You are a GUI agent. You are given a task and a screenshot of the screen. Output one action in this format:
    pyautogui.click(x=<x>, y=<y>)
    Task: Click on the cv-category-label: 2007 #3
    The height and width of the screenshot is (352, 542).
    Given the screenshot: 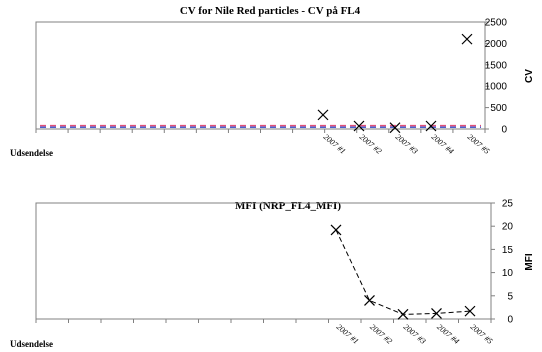 What is the action you would take?
    pyautogui.click(x=407, y=144)
    